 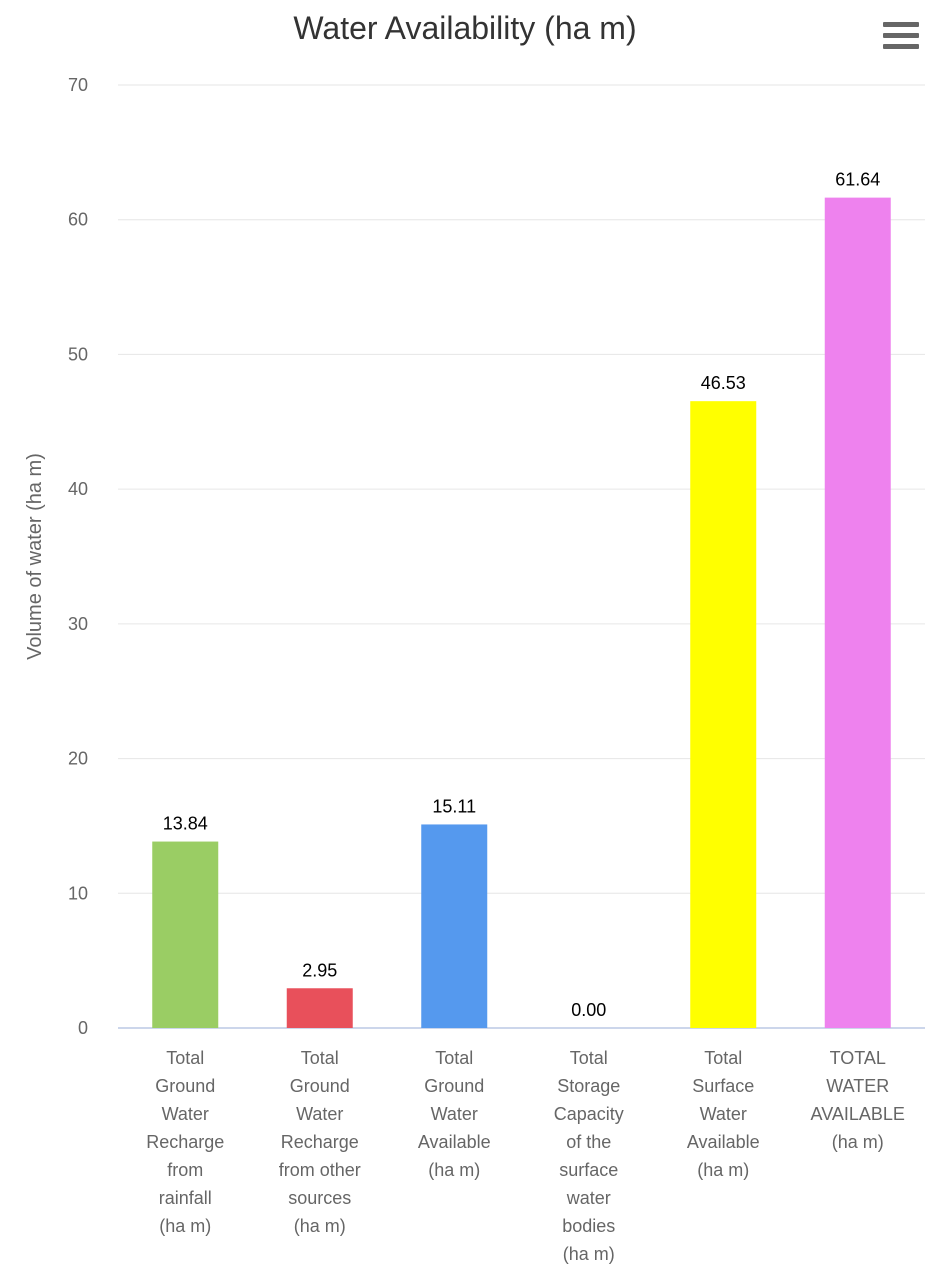 I want to click on y-tick-label: 0, so click(x=83, y=1028).